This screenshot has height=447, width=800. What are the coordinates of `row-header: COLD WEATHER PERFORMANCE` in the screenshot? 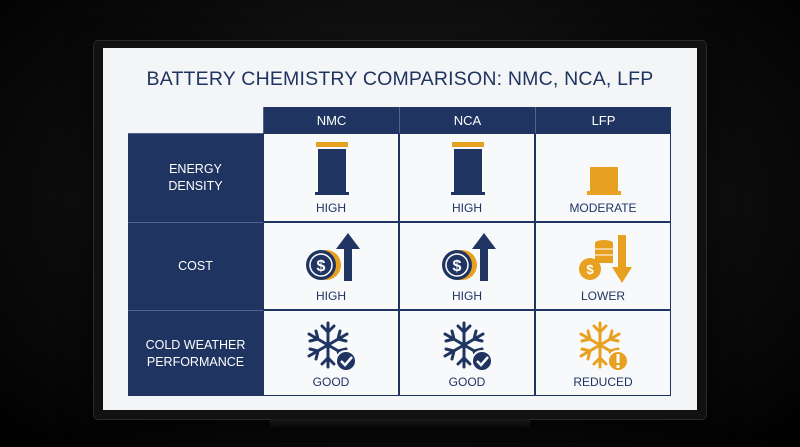 It's located at (195, 353).